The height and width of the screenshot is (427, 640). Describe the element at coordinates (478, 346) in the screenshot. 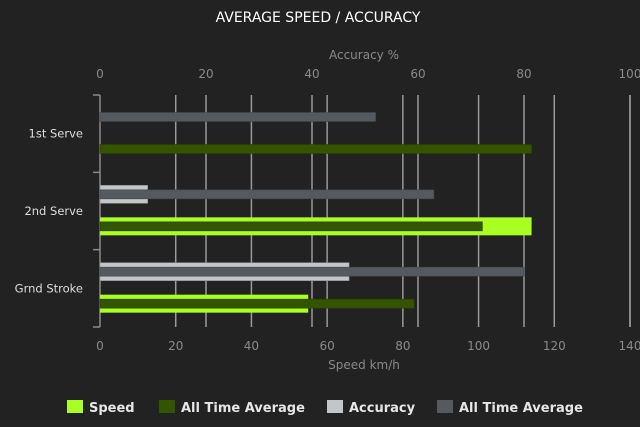

I see `speed-tick-label: 100` at that location.